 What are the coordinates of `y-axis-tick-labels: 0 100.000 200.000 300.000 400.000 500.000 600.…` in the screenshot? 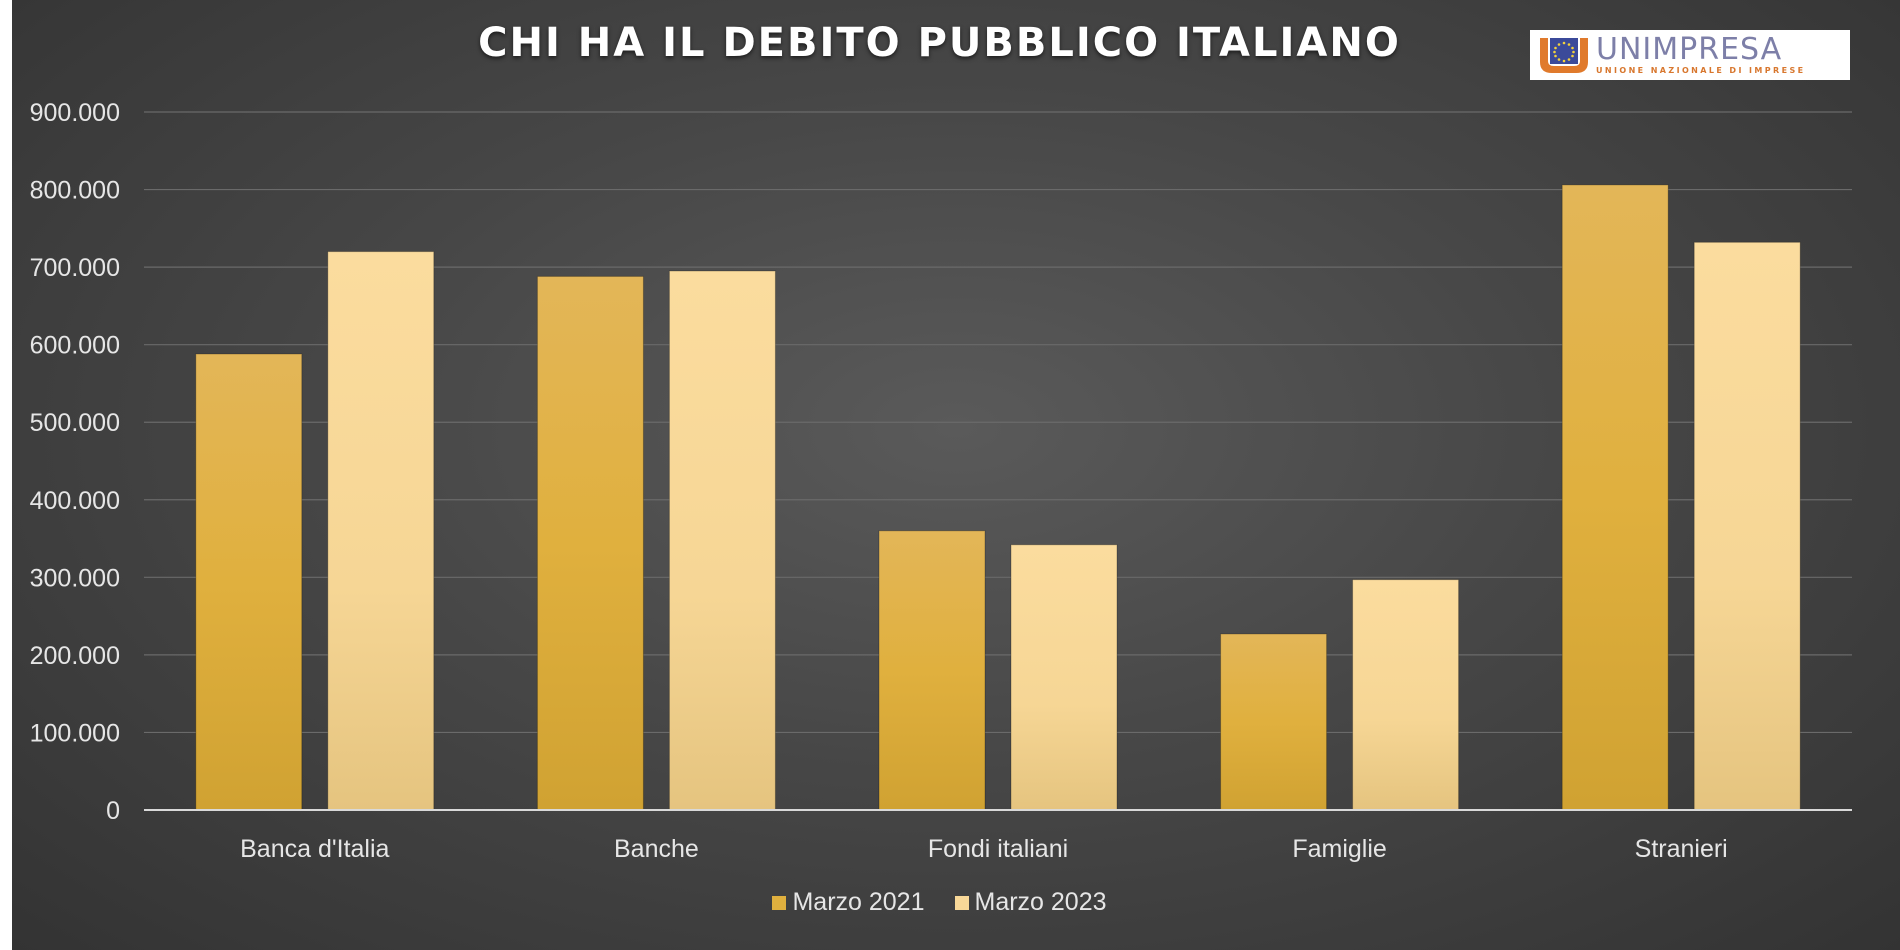 It's located at (75, 462).